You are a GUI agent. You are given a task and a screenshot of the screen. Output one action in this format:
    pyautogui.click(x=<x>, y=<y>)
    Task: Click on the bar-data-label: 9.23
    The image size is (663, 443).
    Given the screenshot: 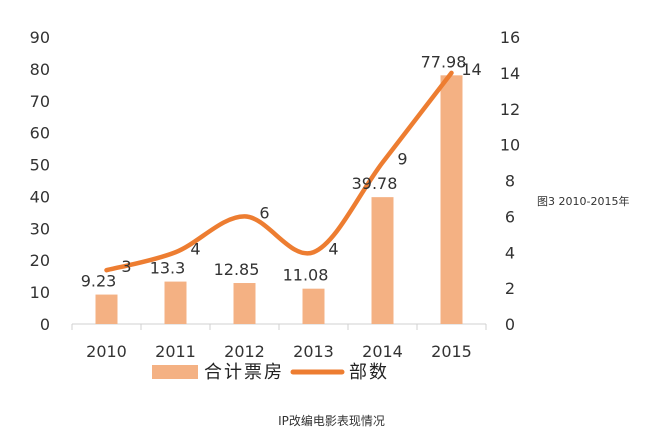 What is the action you would take?
    pyautogui.click(x=99, y=281)
    